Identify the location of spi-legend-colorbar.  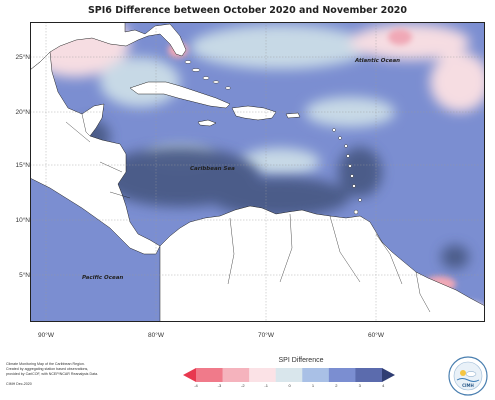
(289, 375).